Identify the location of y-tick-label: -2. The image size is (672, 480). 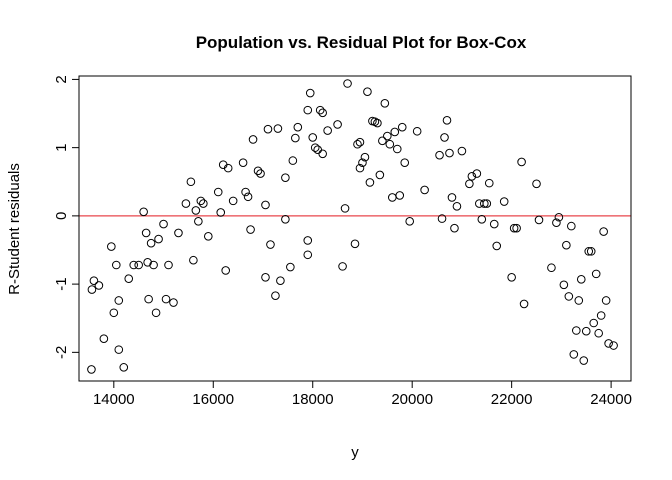
(61, 352).